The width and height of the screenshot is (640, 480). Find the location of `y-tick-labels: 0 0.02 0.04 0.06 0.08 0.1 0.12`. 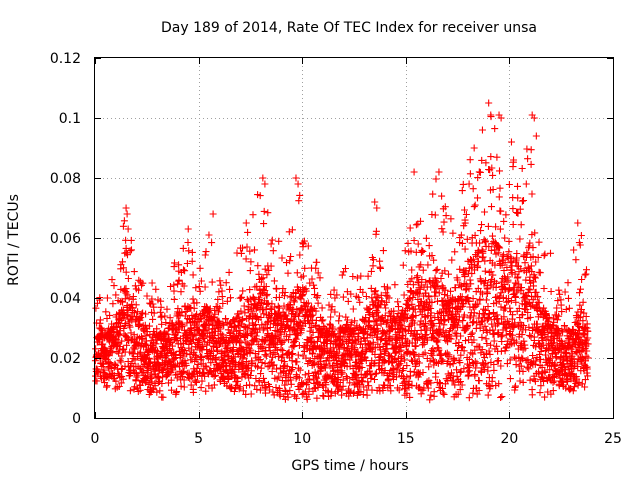

y-tick-labels: 0 0.02 0.04 0.06 0.08 0.1 0.12 is located at coordinates (65, 239).